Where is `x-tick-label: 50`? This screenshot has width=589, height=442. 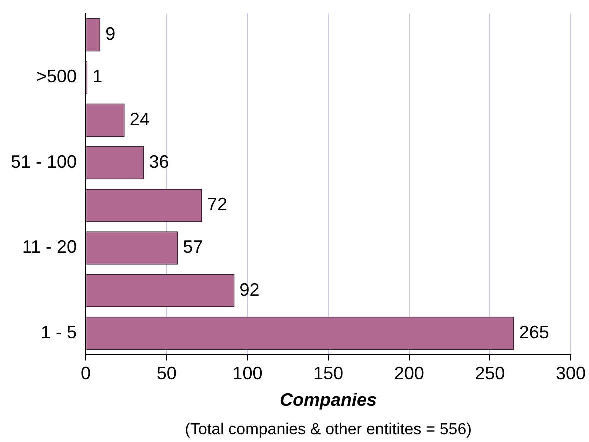
x-tick-label: 50 is located at coordinates (166, 374).